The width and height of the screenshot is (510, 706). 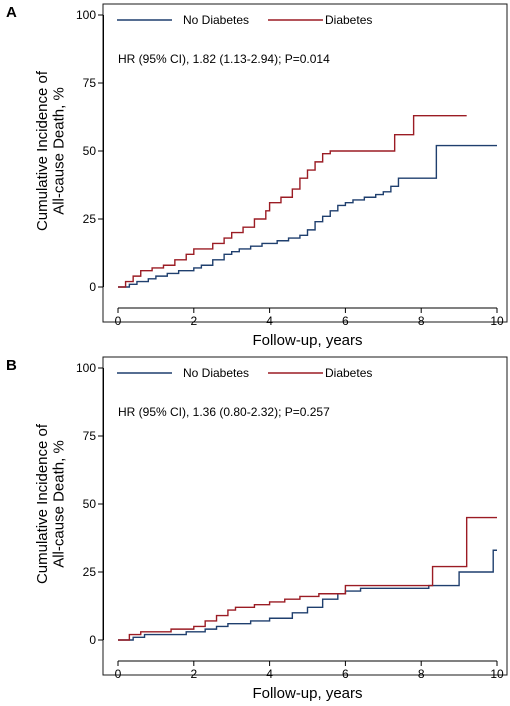 I want to click on hazard-ratio-annotation: HR (95% CI), 1.36 (0.80-2.32); P=0.257, so click(x=224, y=412).